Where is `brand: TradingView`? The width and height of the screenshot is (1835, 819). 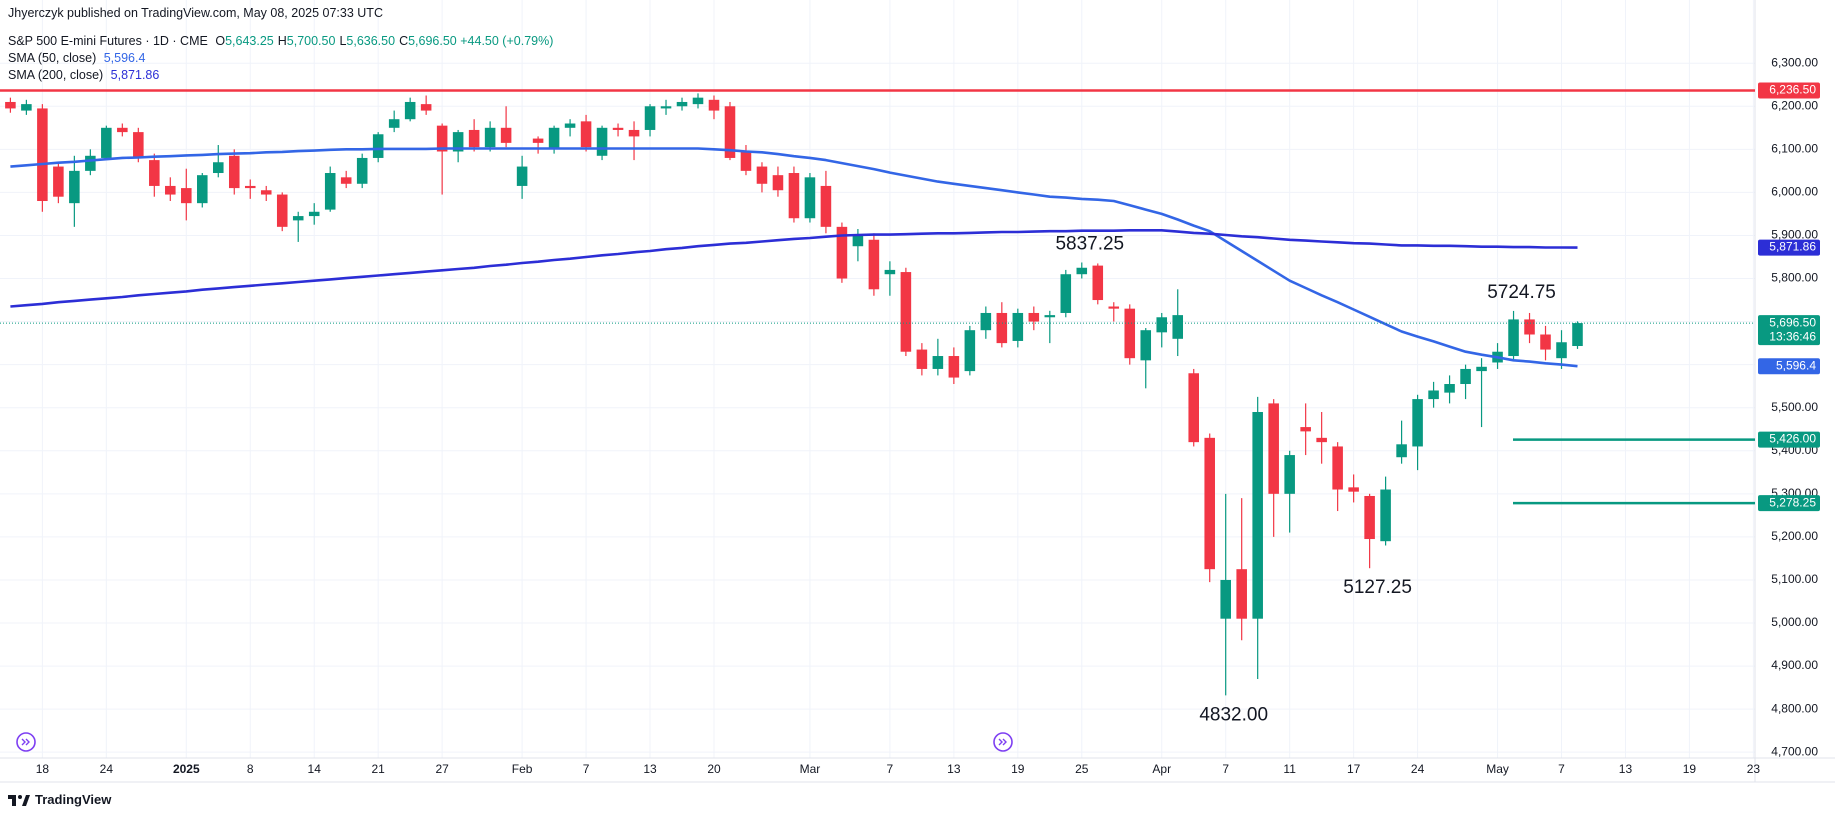 brand: TradingView is located at coordinates (59, 799).